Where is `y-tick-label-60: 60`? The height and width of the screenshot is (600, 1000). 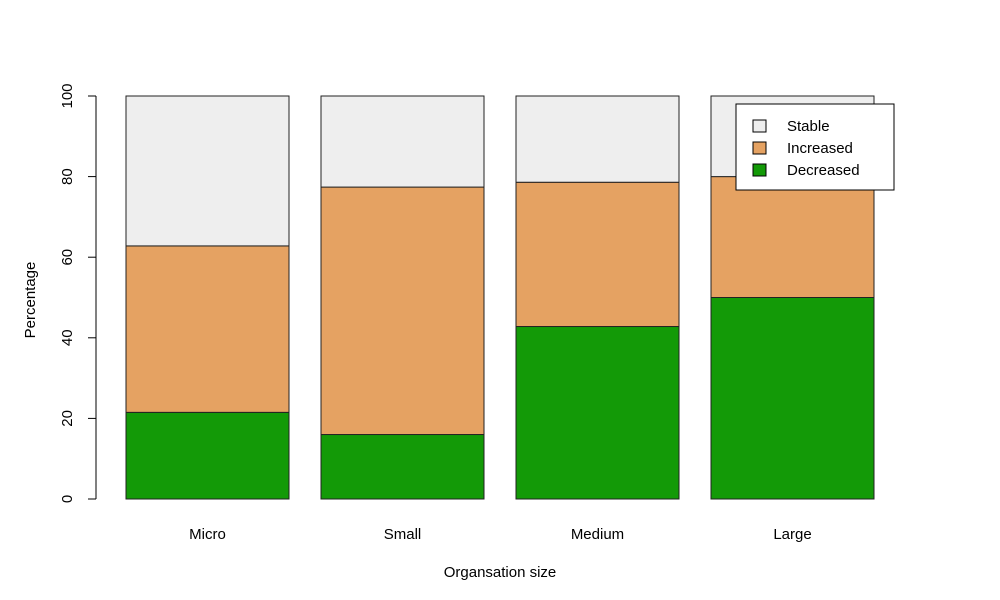
y-tick-label-60: 60 is located at coordinates (67, 257).